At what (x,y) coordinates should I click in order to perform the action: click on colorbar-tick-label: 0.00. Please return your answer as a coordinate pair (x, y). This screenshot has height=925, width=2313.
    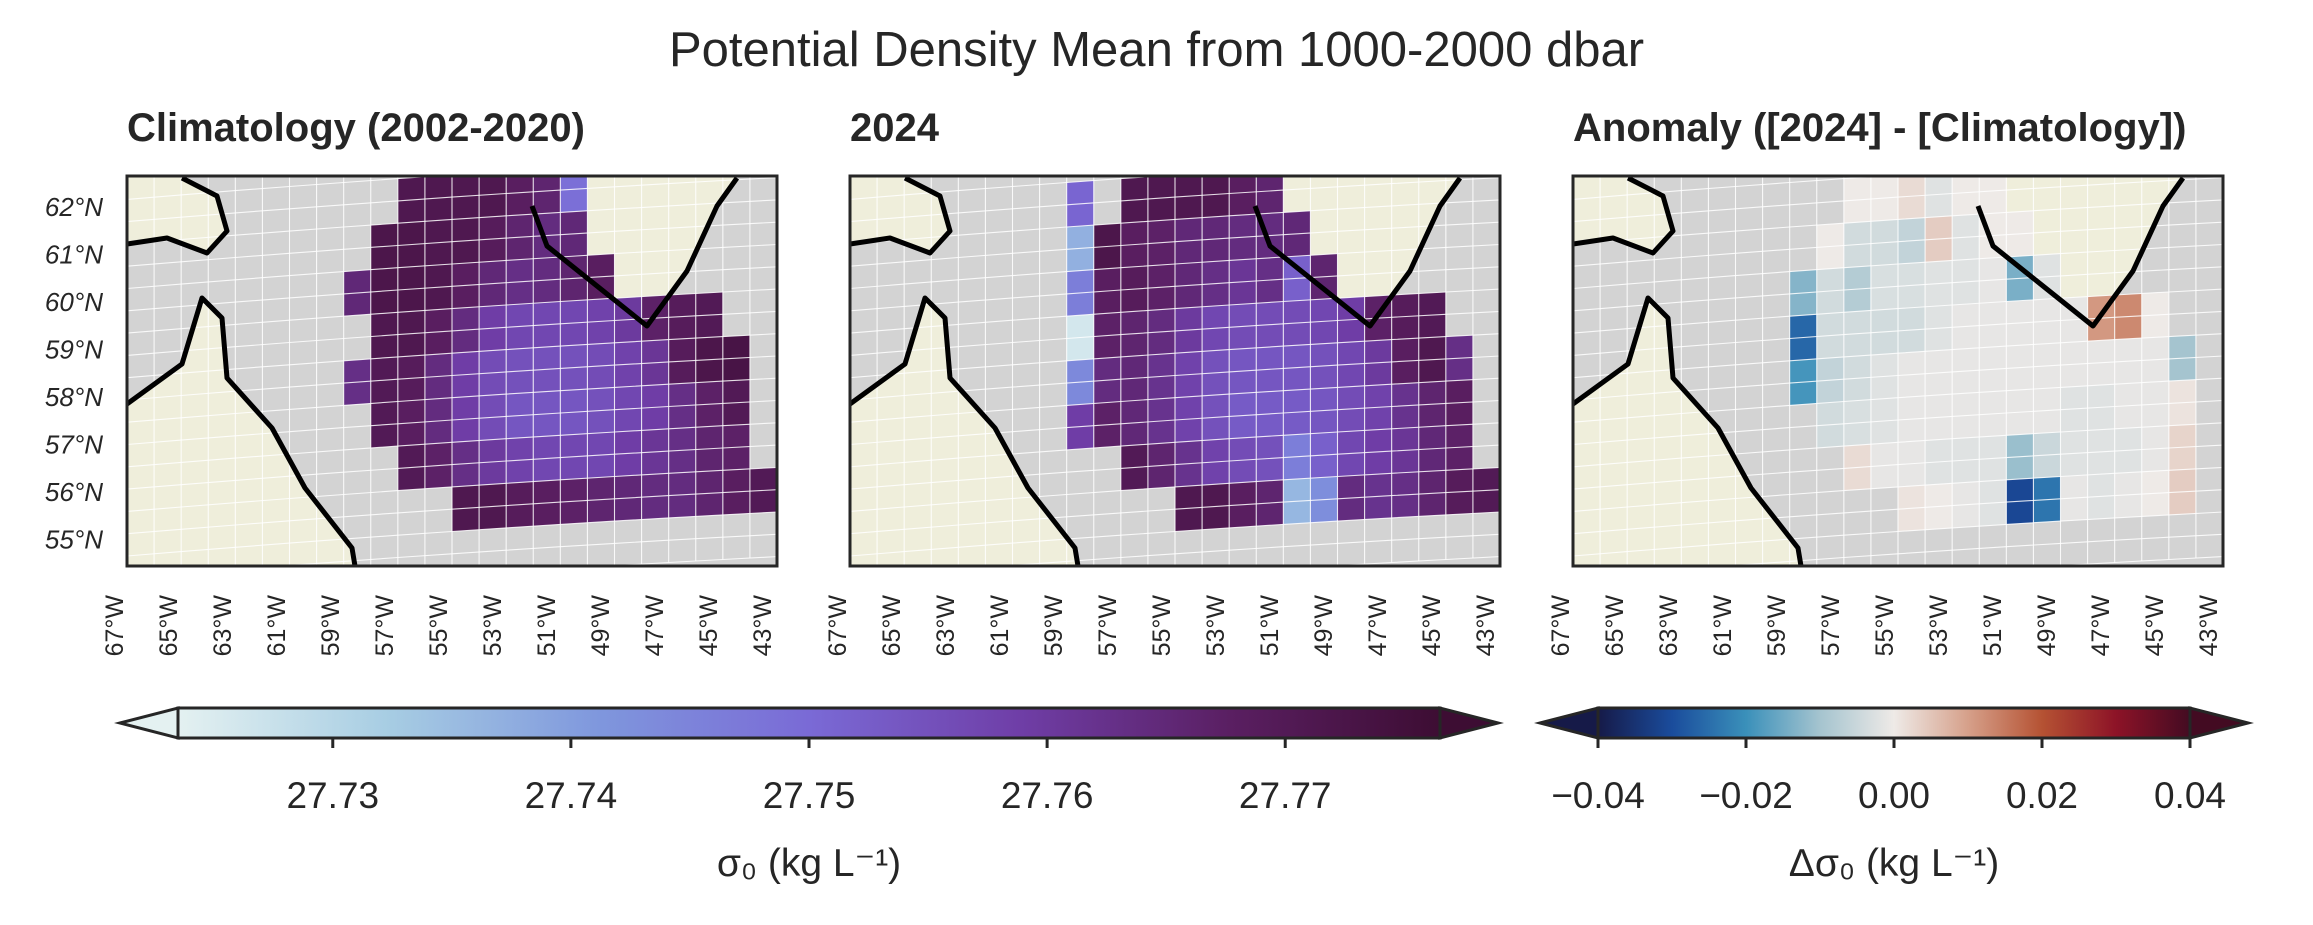
    Looking at the image, I should click on (1894, 795).